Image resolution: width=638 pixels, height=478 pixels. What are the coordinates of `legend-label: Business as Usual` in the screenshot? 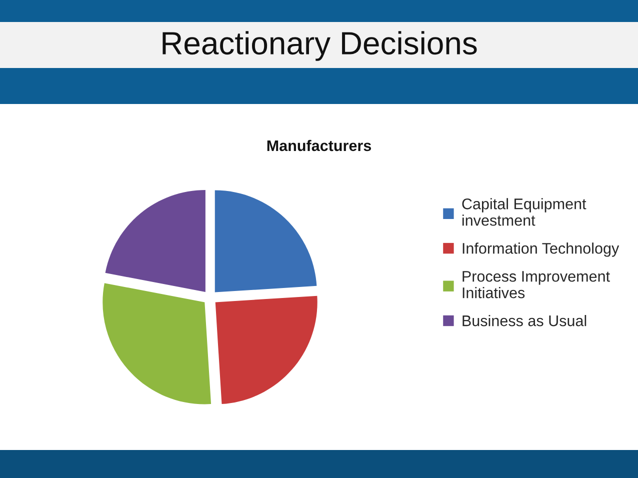 It's located at (524, 320).